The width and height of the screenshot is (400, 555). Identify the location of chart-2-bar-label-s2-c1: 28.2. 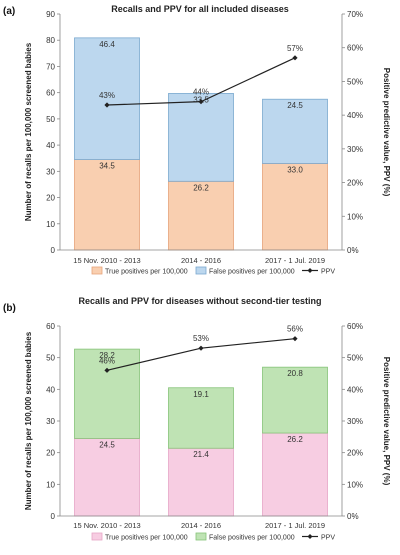
(107, 355).